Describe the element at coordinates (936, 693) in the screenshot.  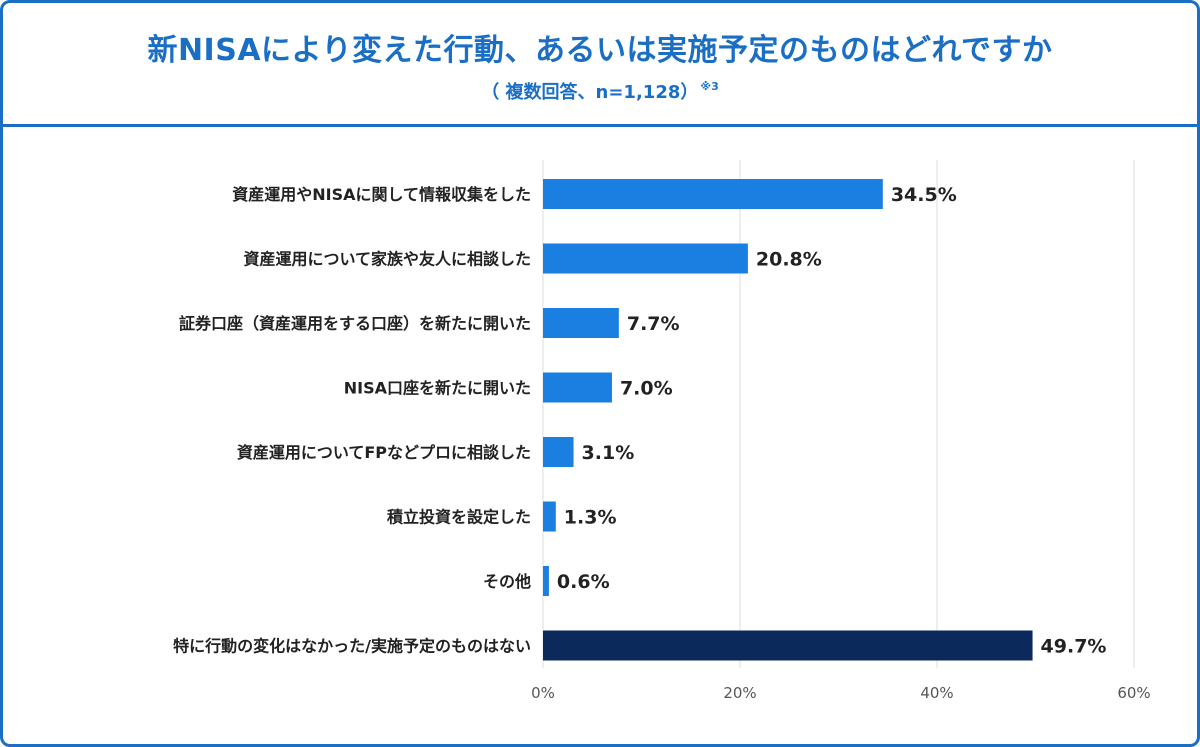
I see `x-tick-label: 40%` at that location.